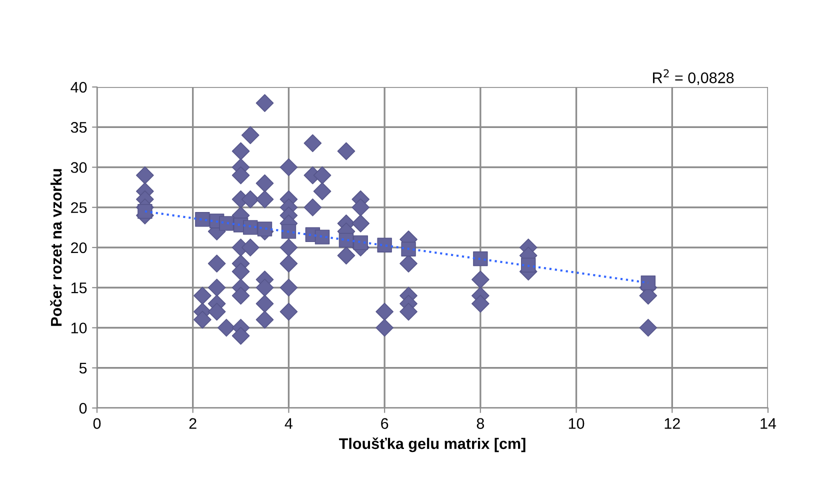 This screenshot has height=491, width=821. I want to click on y-tick-label: 0, so click(83, 408).